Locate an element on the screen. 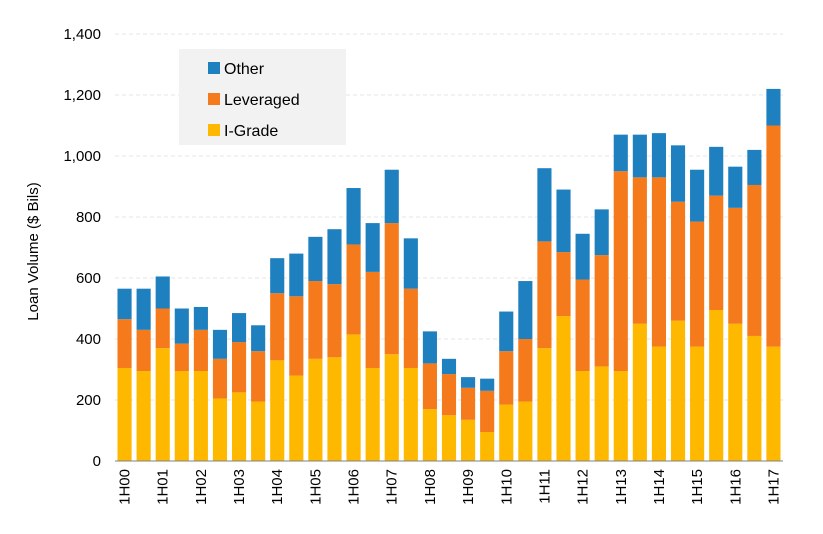 The width and height of the screenshot is (823, 534). bar-i-grade-2H12 is located at coordinates (601, 413).